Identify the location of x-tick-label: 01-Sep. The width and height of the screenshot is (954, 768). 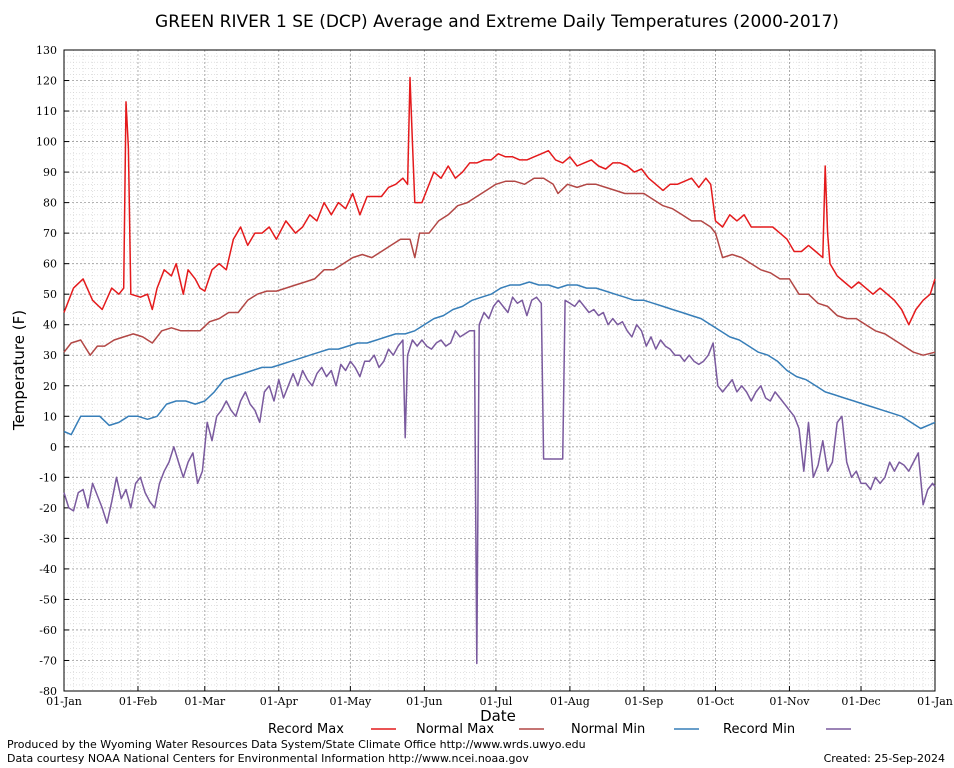
(643, 701).